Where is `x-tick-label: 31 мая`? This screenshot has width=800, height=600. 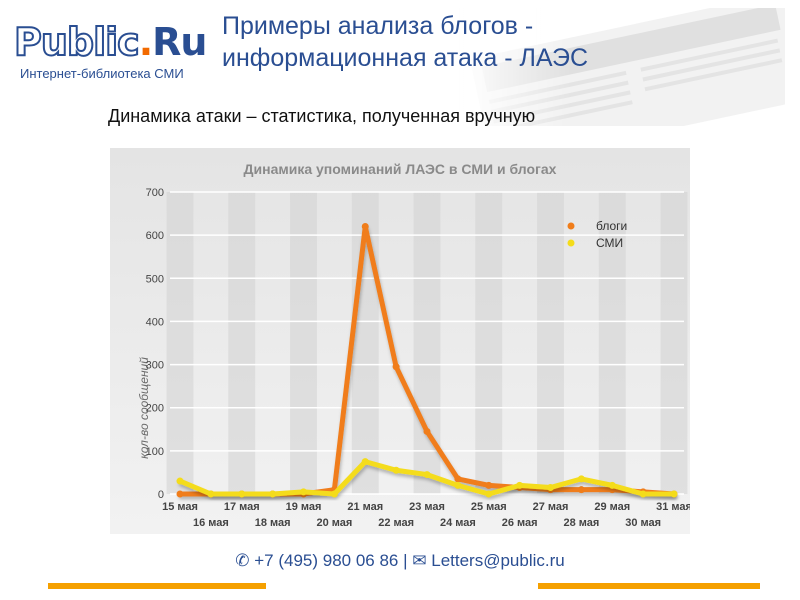 x-tick-label: 31 мая is located at coordinates (673, 507).